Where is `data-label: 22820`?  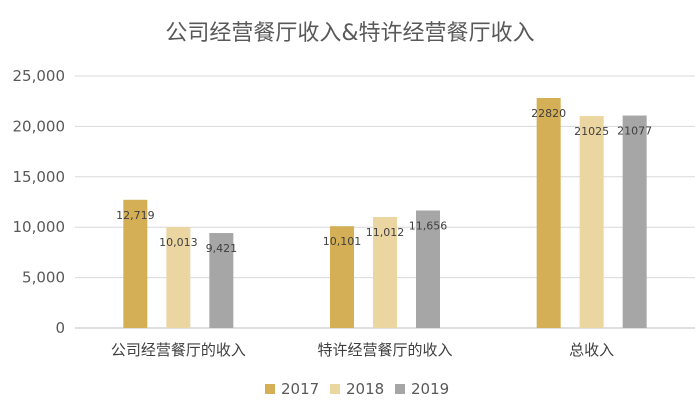 data-label: 22820 is located at coordinates (548, 113).